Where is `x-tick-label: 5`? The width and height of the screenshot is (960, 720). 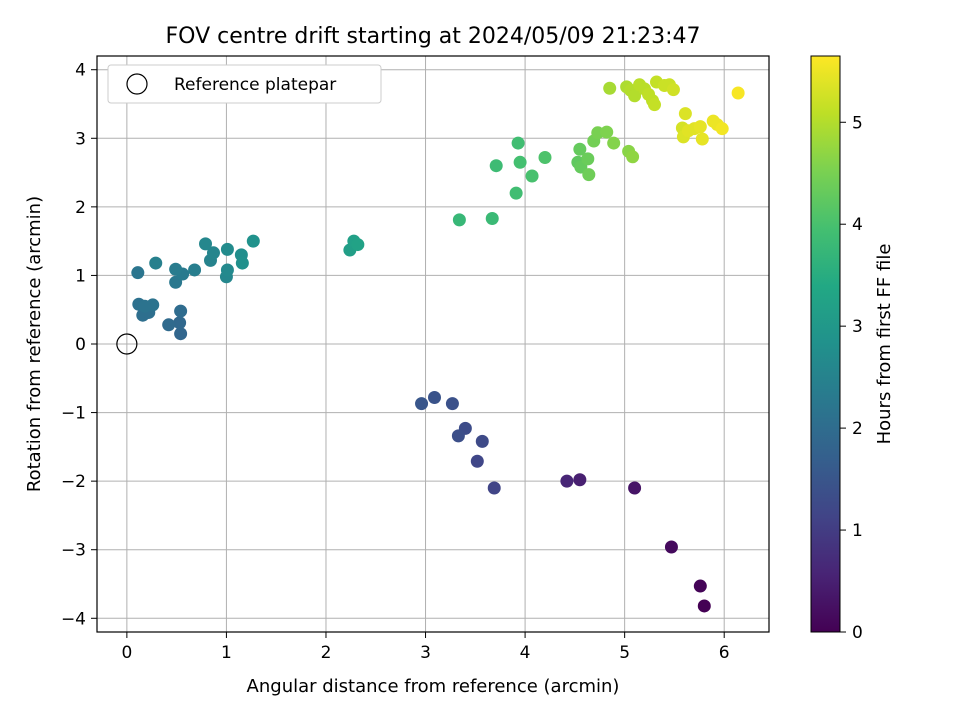 x-tick-label: 5 is located at coordinates (624, 653).